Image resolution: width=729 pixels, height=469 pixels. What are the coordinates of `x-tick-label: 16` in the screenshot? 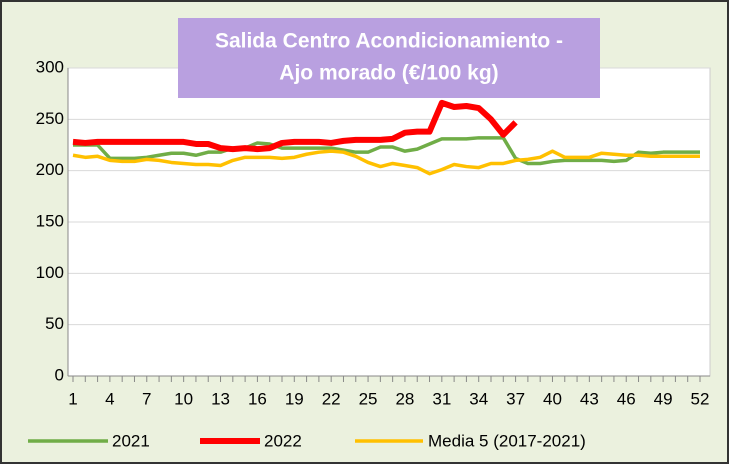 It's located at (257, 398).